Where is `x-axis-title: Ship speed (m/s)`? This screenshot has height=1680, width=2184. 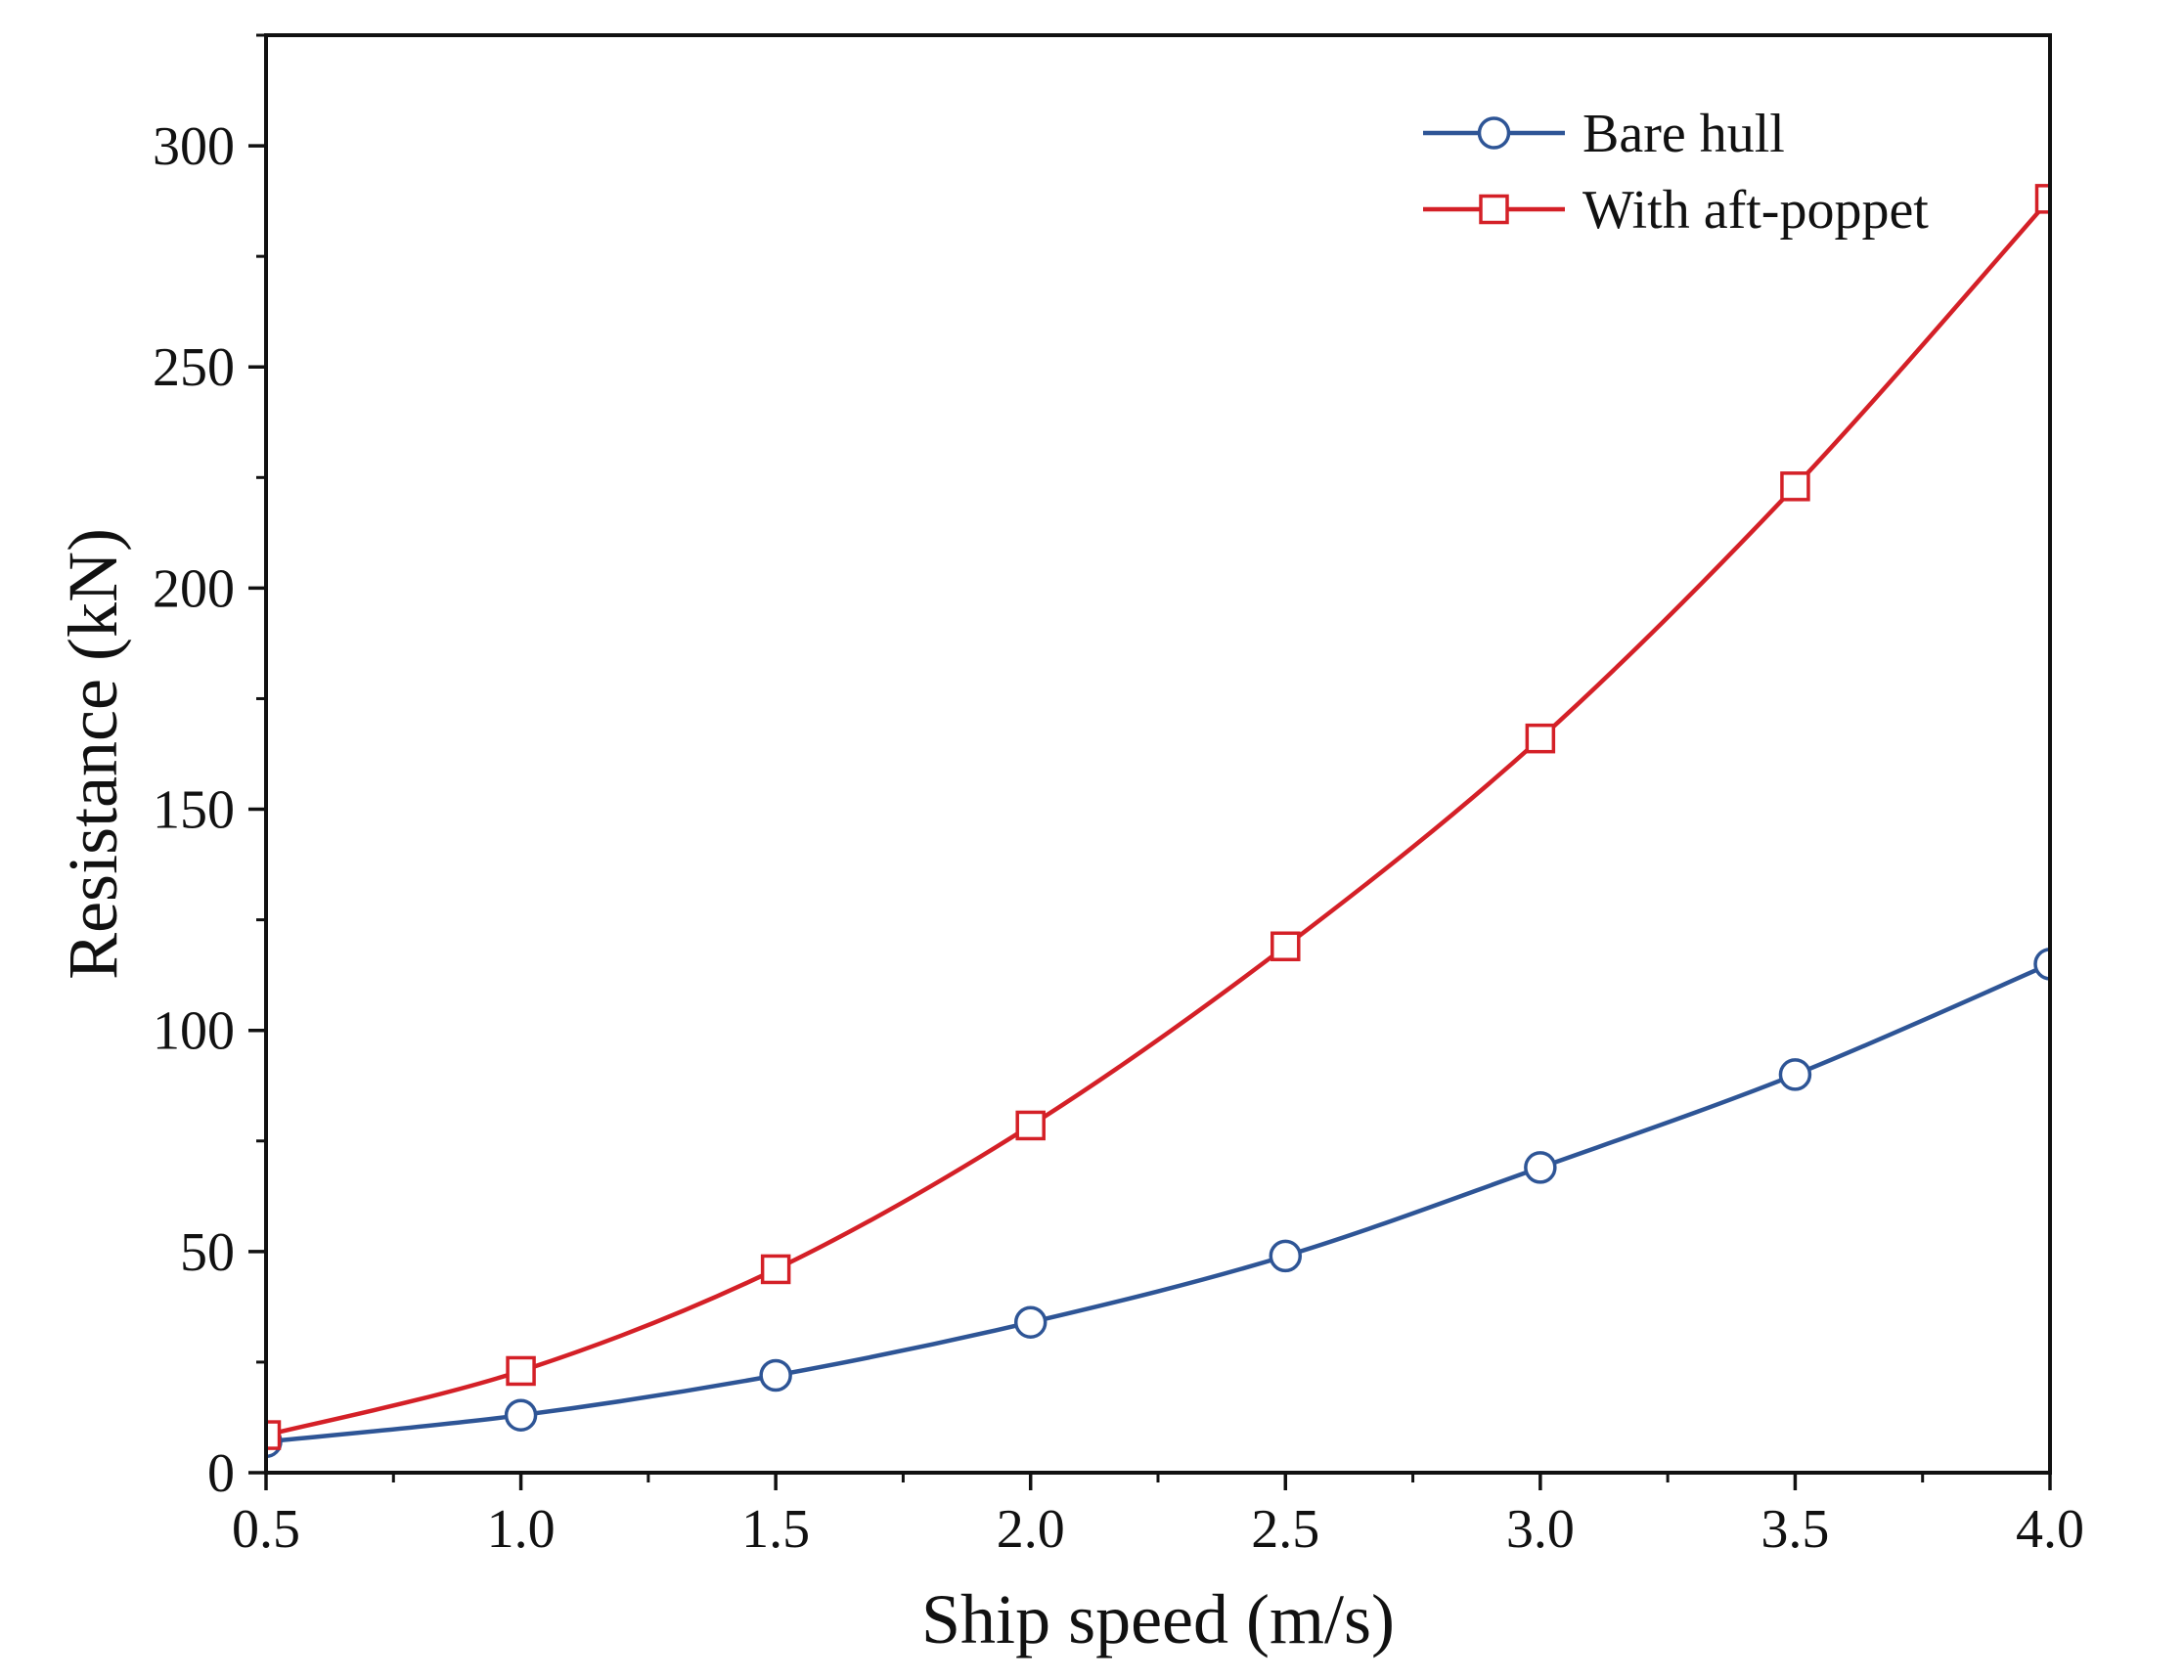
x-axis-title: Ship speed (m/s) is located at coordinates (1158, 1619).